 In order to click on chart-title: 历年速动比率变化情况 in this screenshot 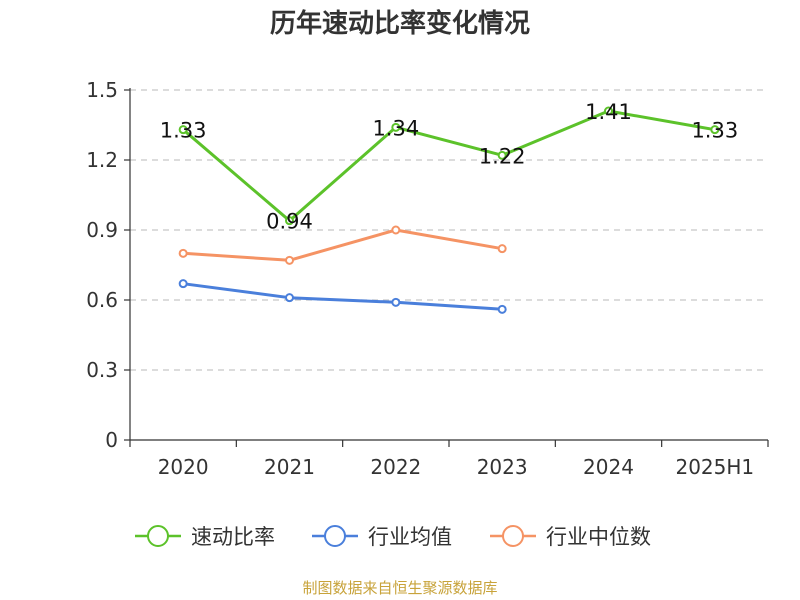, I will do `click(399, 24)`.